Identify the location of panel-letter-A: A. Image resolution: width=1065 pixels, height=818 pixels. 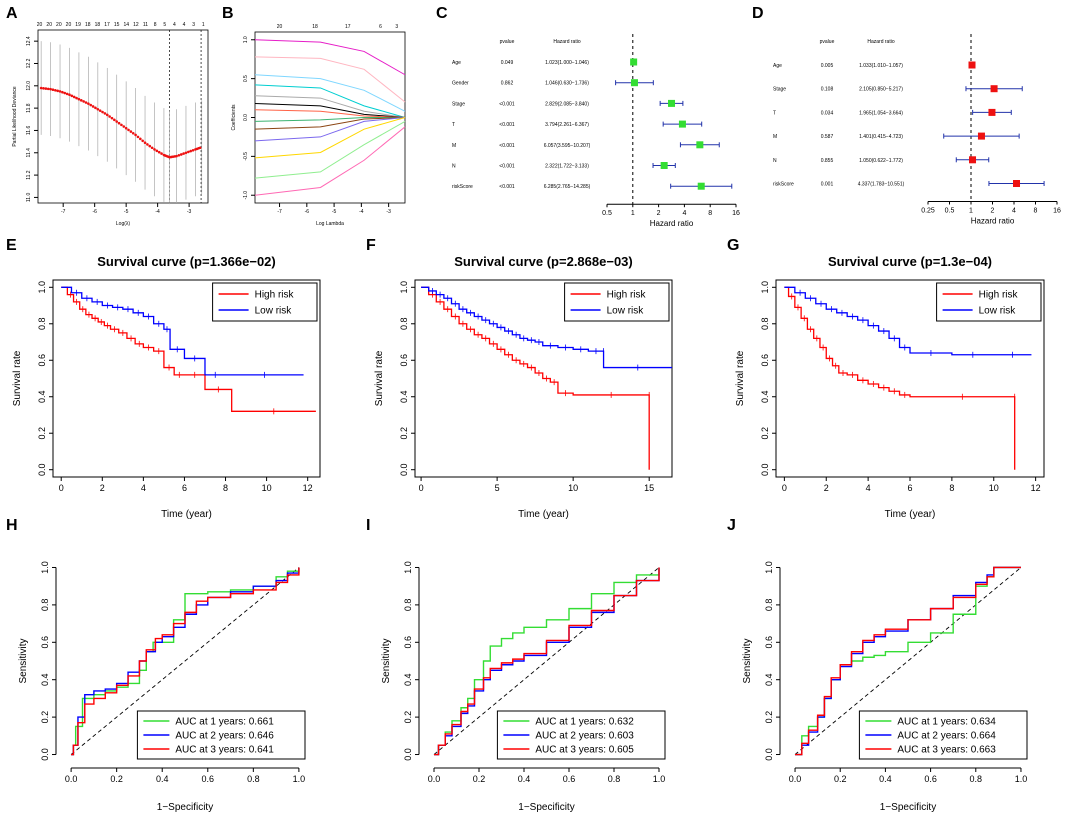
(12, 13).